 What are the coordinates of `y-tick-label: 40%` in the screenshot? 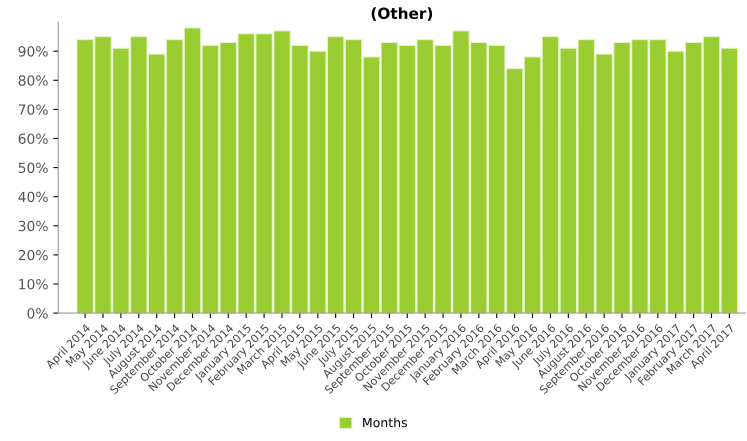 It's located at (33, 197).